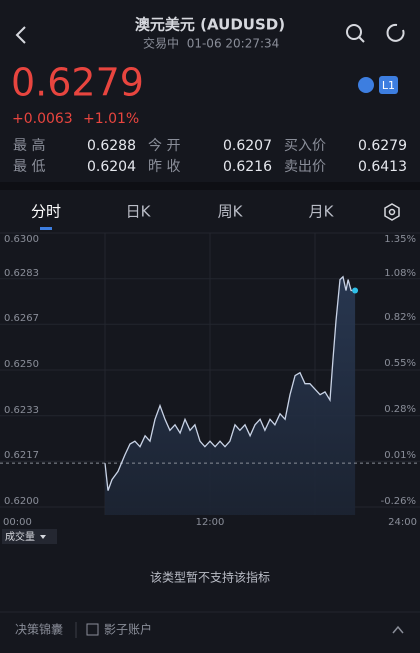  I want to click on notice: 该类型暂不支持该指标, so click(210, 577).